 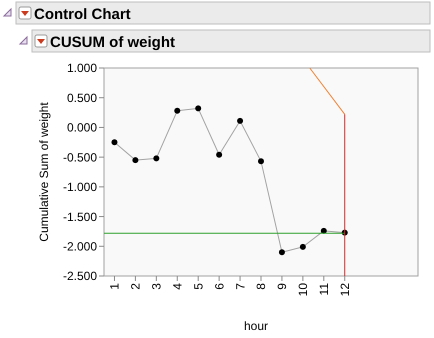 I want to click on y-tick-label: -2.000, so click(x=80, y=246).